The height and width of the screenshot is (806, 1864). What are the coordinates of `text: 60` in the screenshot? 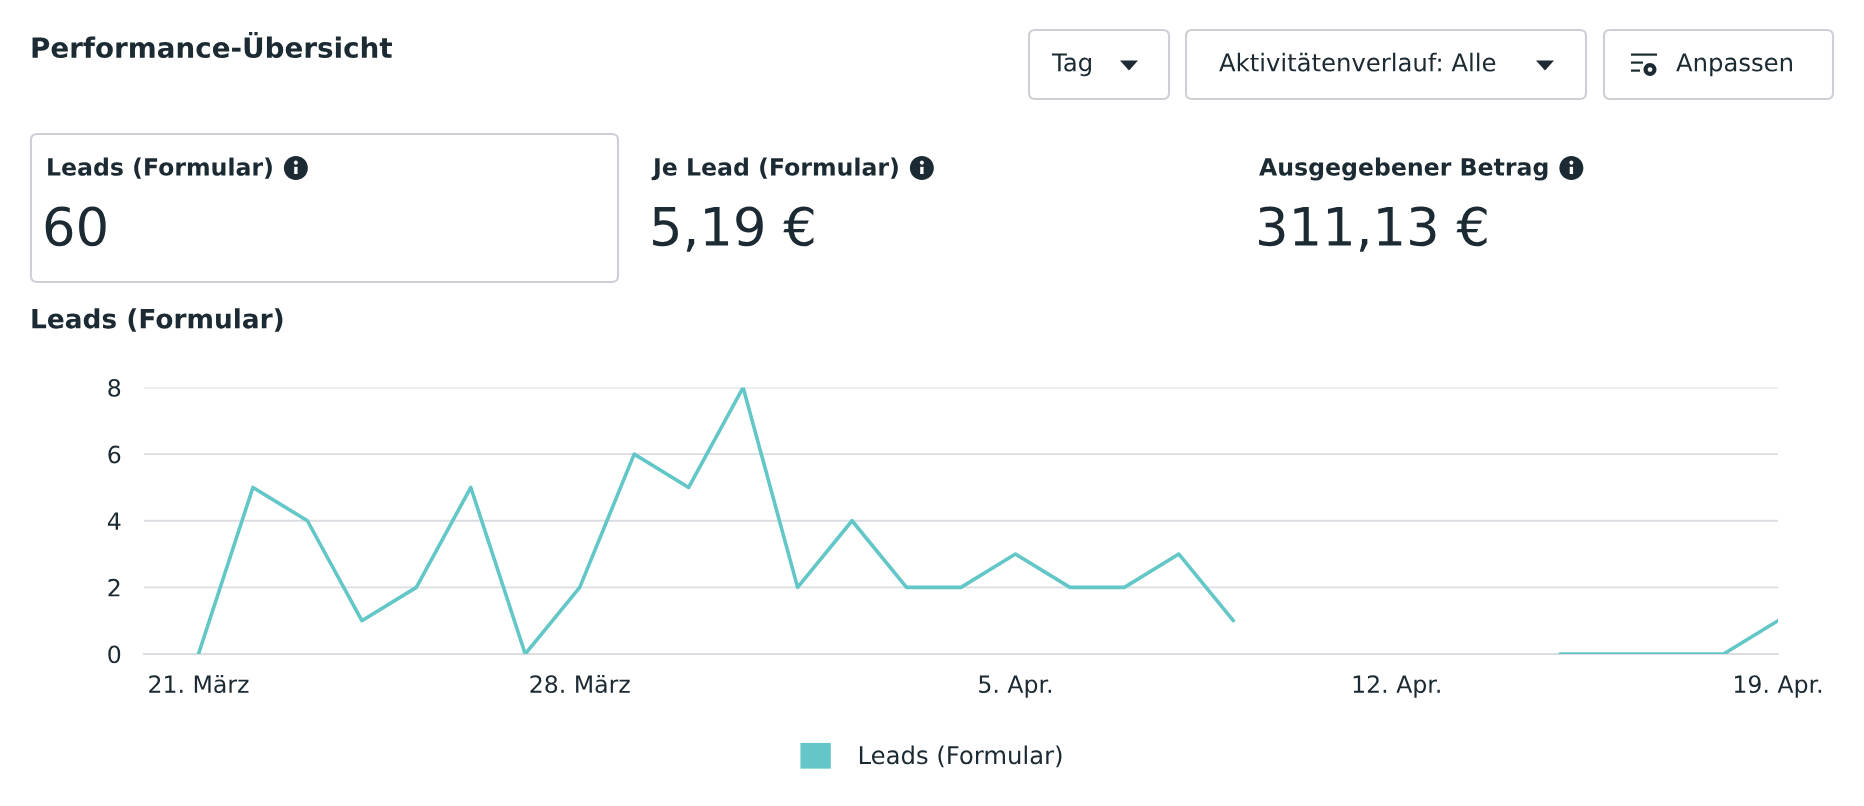 It's located at (75, 226).